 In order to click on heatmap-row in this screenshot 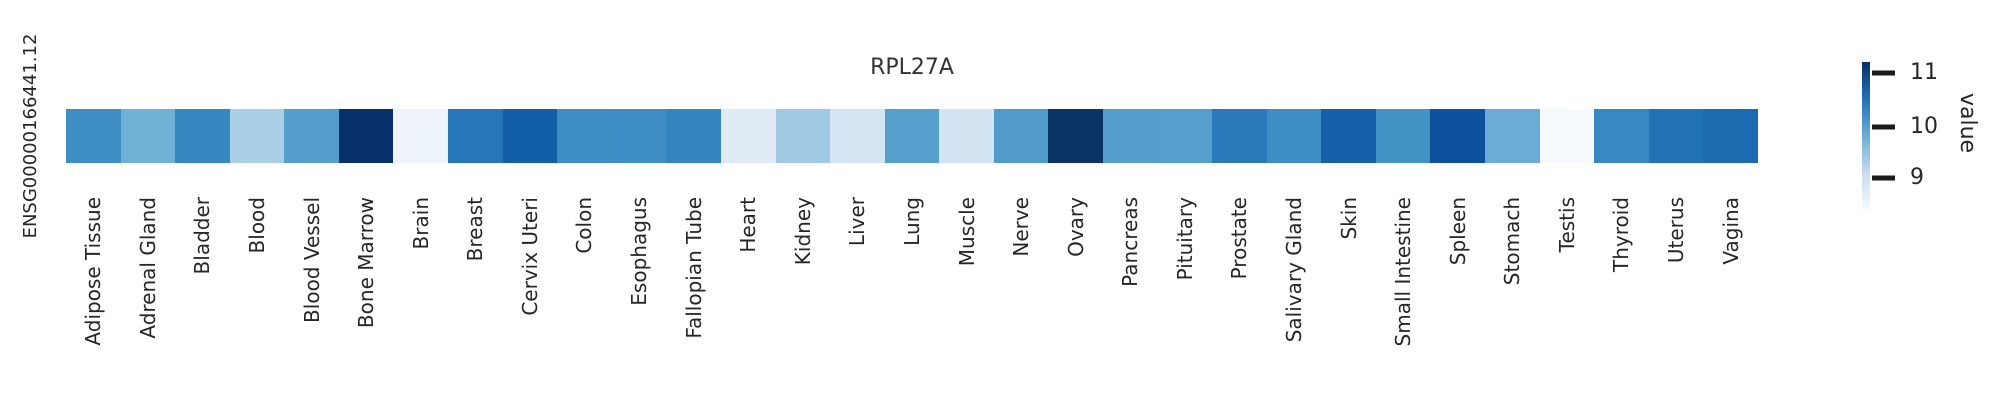, I will do `click(912, 136)`.